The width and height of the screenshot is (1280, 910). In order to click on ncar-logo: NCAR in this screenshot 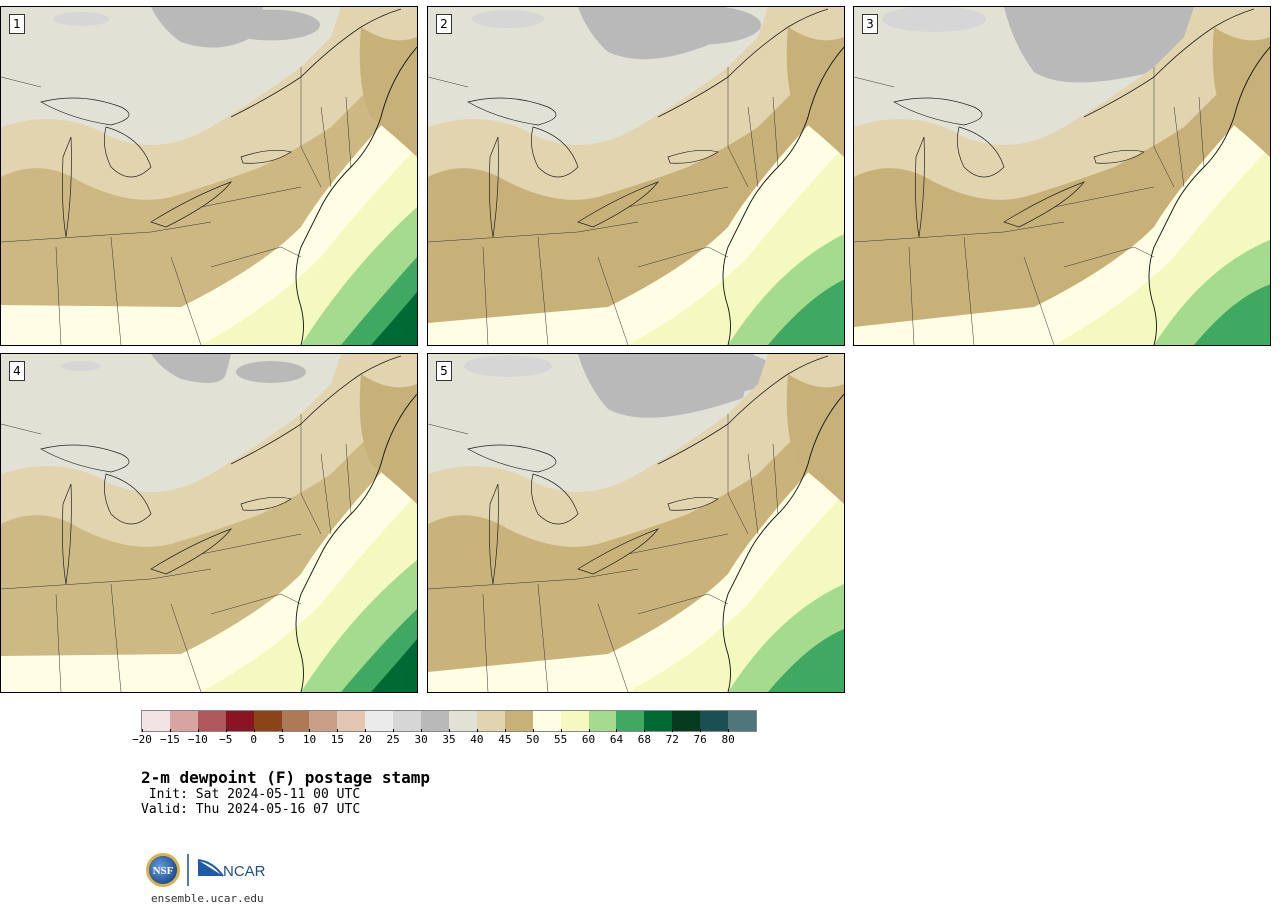, I will do `click(231, 869)`.